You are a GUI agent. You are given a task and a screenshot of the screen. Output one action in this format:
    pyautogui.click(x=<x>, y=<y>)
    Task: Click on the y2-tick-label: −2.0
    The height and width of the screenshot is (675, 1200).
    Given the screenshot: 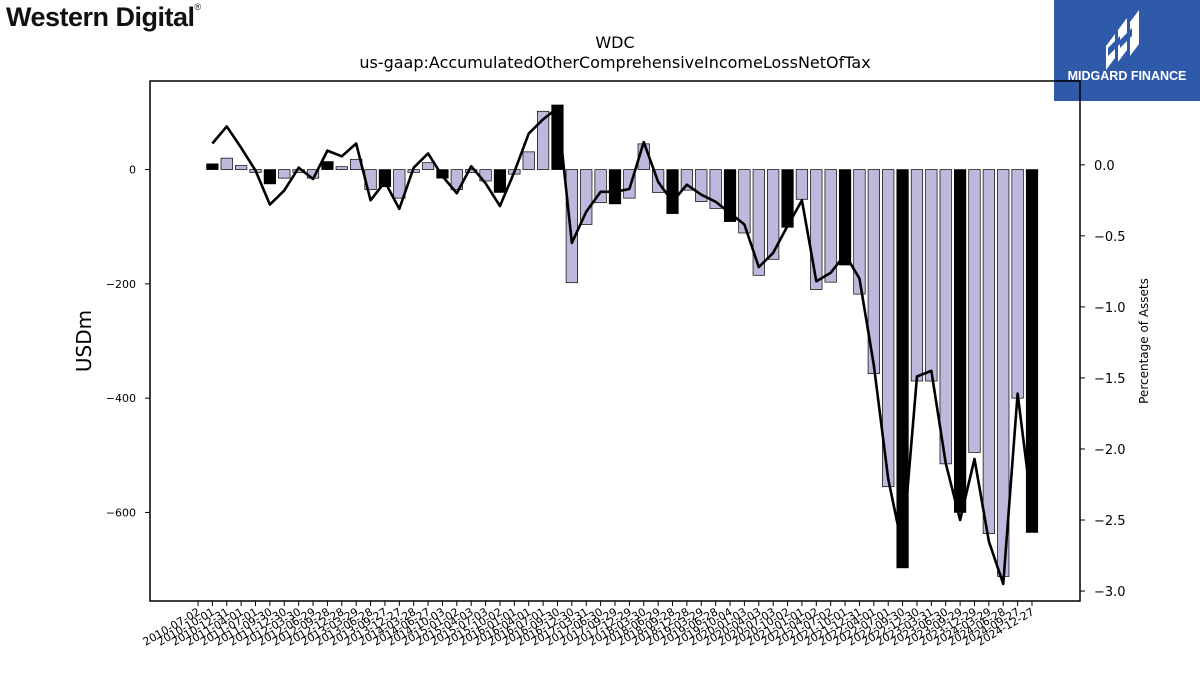 What is the action you would take?
    pyautogui.click(x=1110, y=450)
    